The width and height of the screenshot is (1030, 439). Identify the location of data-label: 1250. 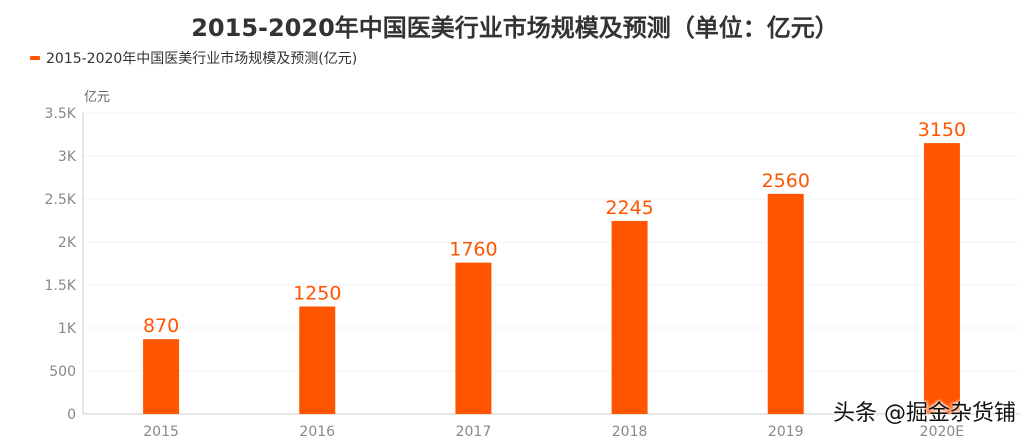
(317, 294).